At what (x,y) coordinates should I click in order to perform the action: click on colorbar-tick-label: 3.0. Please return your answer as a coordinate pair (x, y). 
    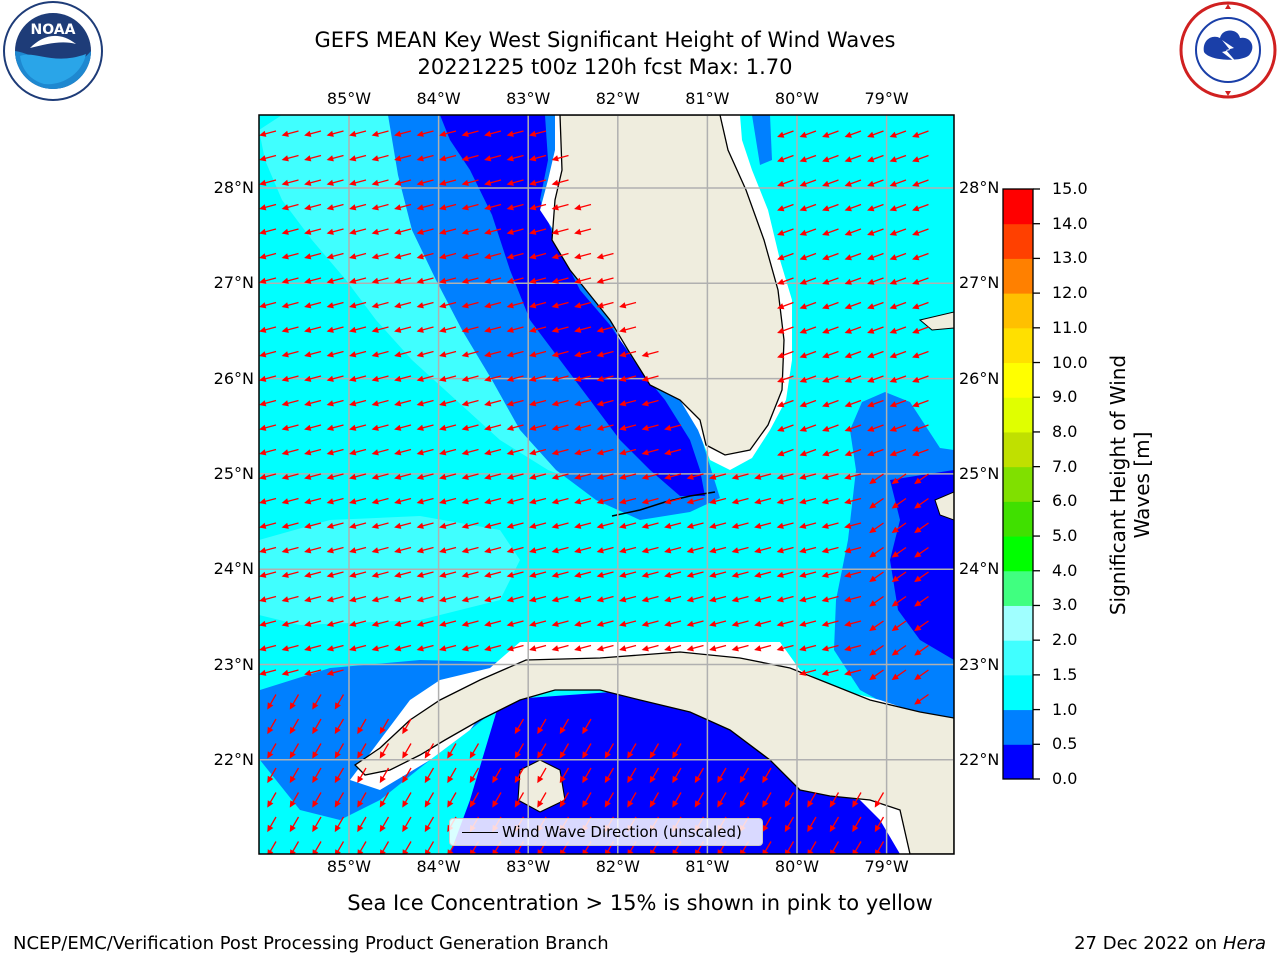
    Looking at the image, I should click on (1065, 605).